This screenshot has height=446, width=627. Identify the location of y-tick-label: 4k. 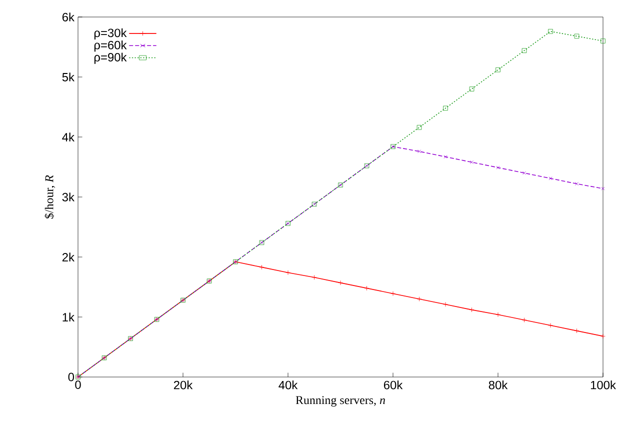
(68, 137).